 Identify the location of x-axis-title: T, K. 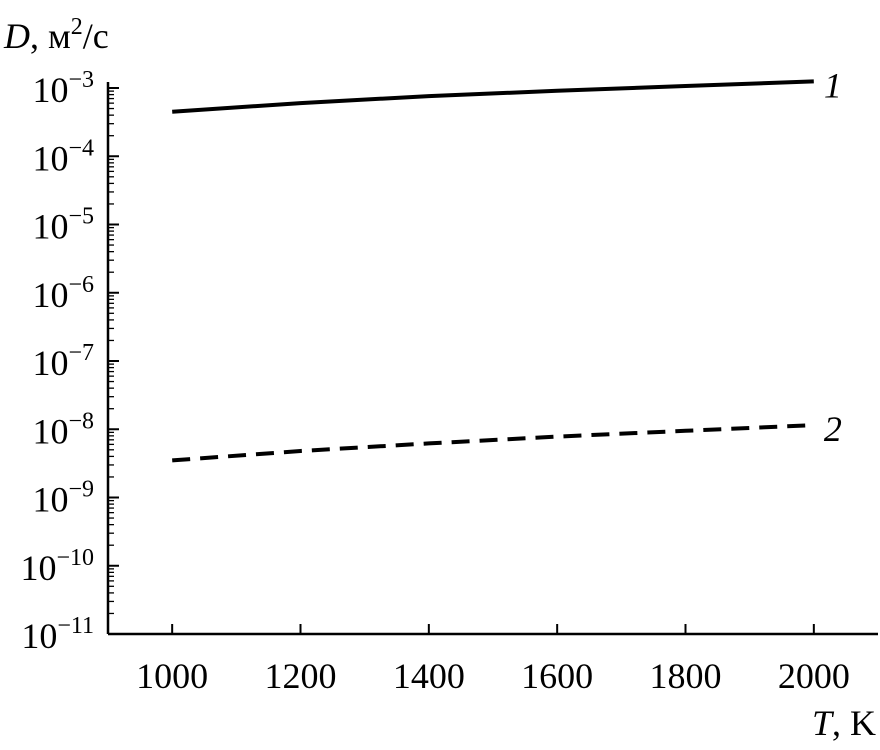
(844, 723).